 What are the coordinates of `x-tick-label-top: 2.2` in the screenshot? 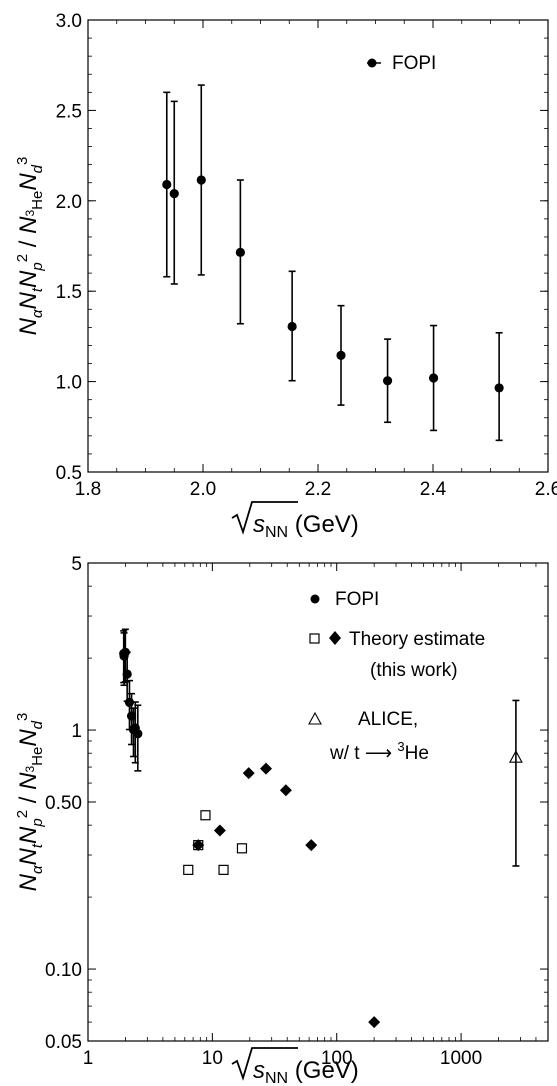 It's located at (318, 489).